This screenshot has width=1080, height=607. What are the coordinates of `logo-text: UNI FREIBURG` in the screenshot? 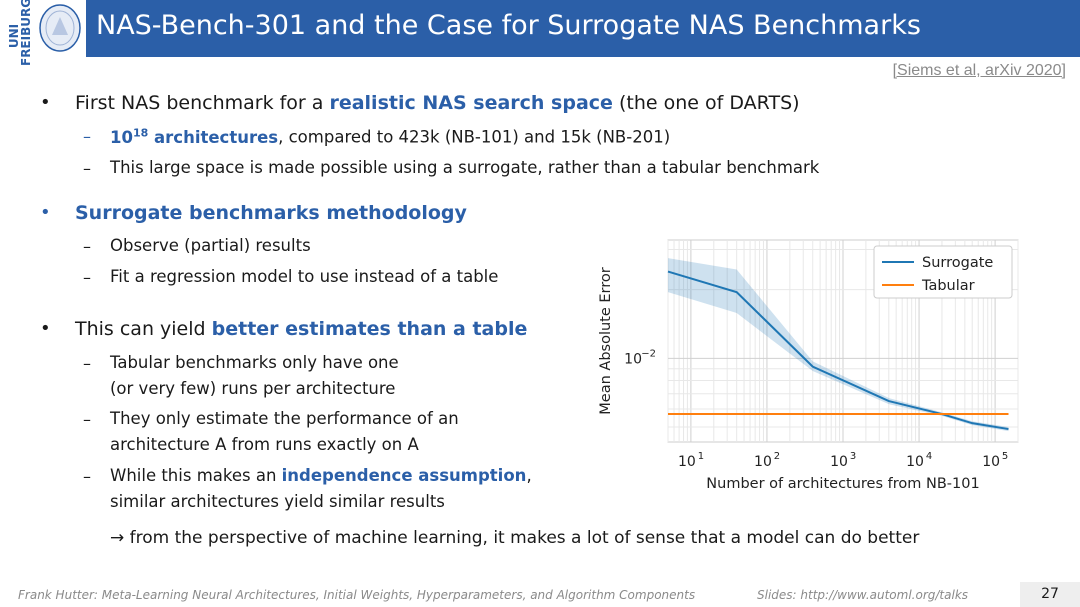 It's located at (20, 33).